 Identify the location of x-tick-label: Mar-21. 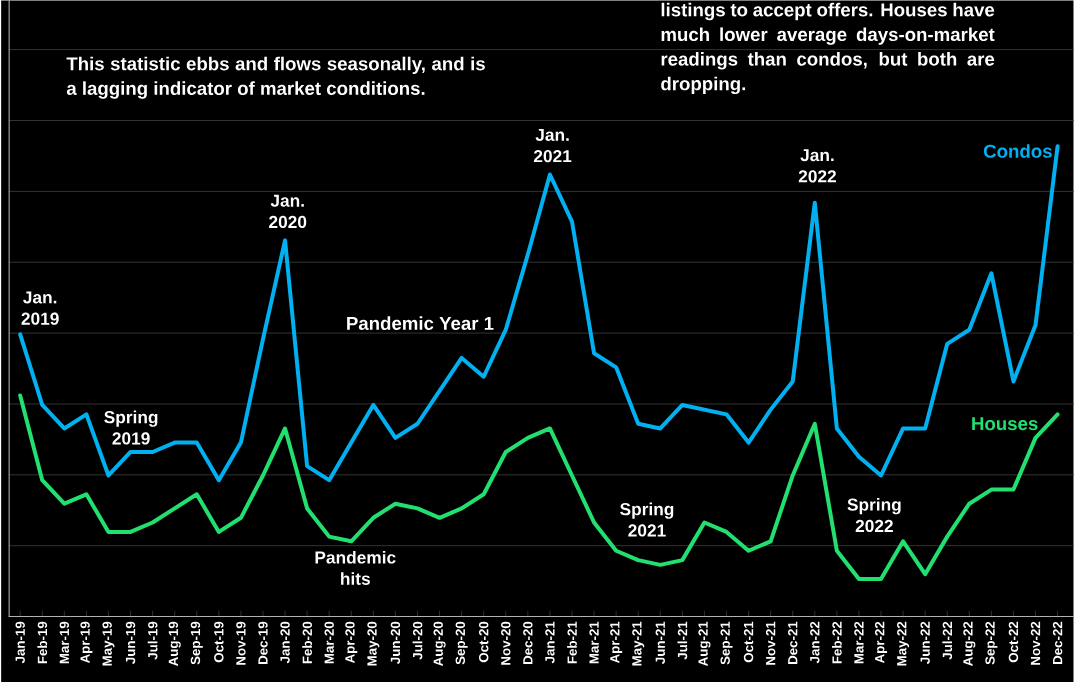
(594, 642).